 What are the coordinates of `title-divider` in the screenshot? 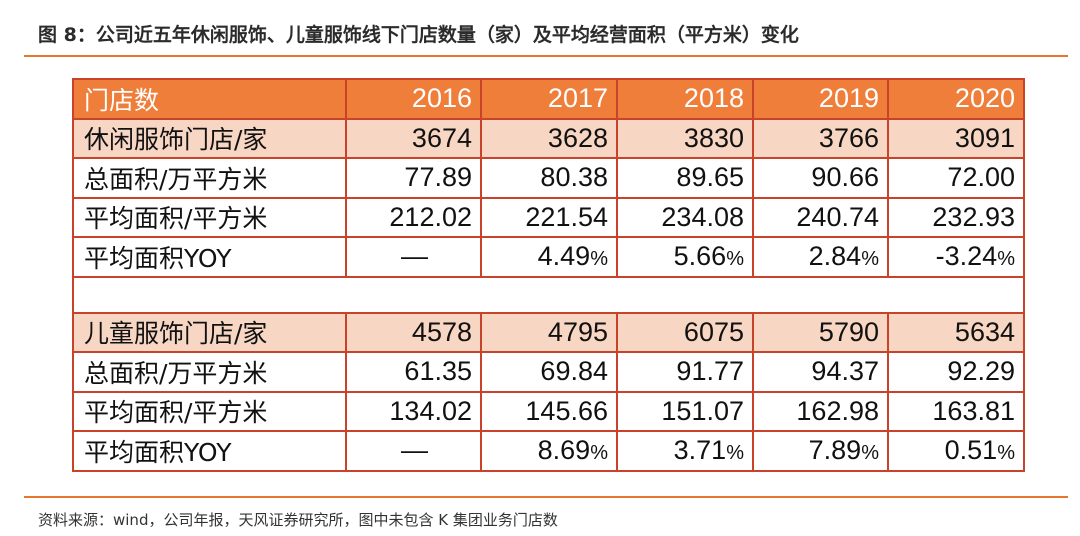 It's located at (546, 56).